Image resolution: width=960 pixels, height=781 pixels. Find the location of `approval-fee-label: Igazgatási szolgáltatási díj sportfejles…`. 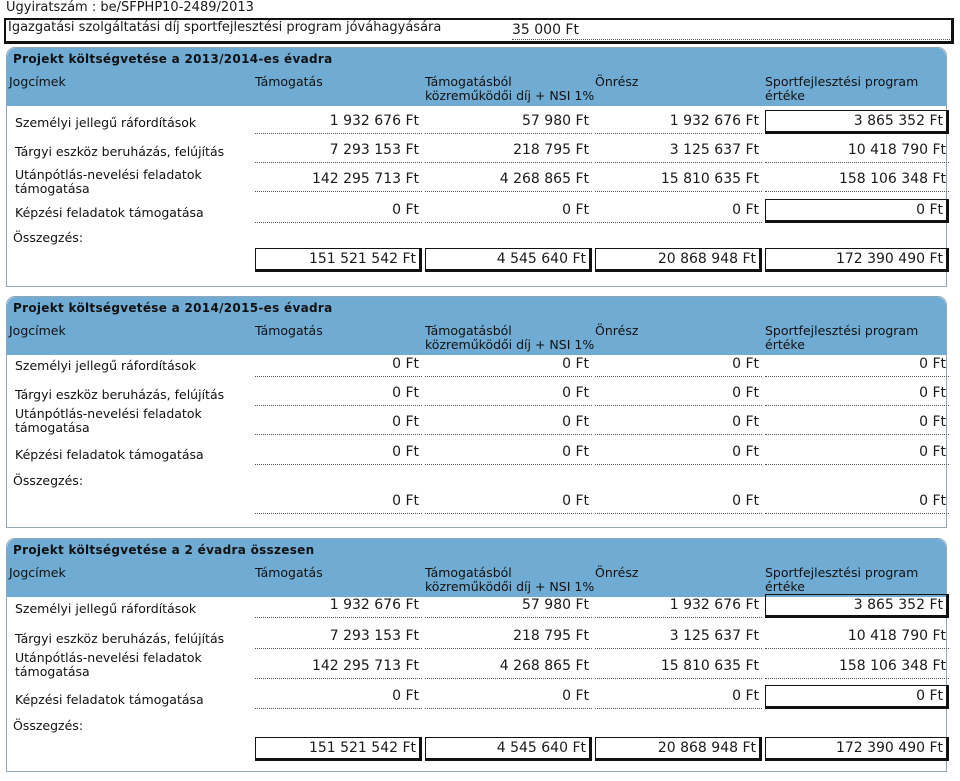

approval-fee-label: Igazgatási szolgáltatási díj sportfejles… is located at coordinates (225, 27).